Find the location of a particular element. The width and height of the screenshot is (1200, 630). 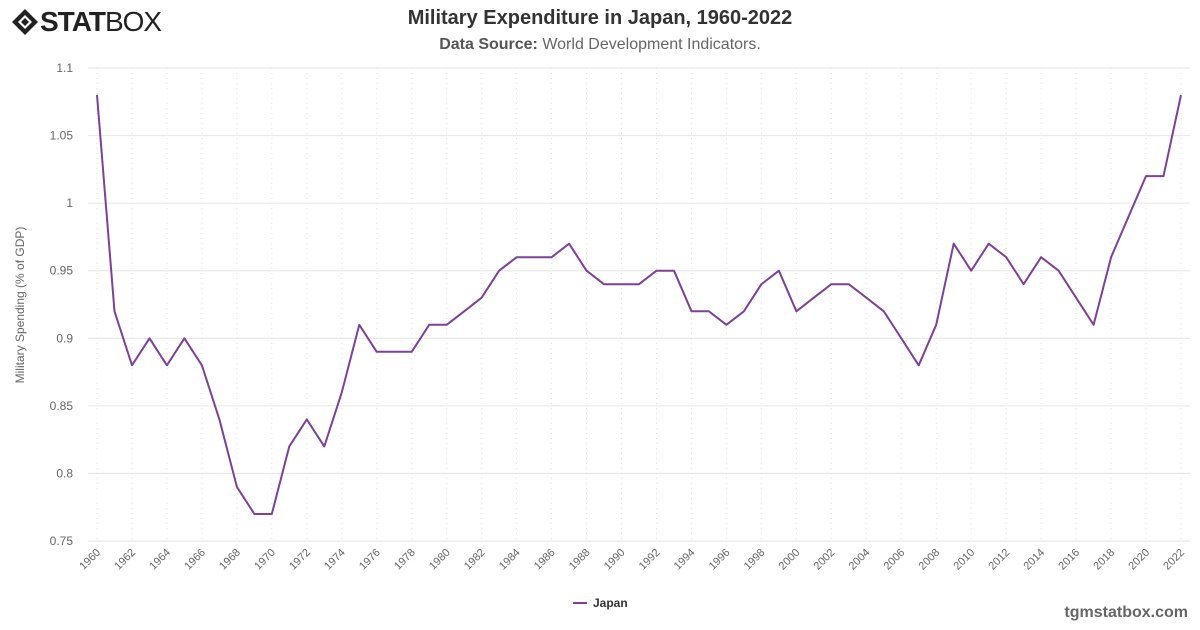

x-tick-label: 1960 is located at coordinates (90, 560).